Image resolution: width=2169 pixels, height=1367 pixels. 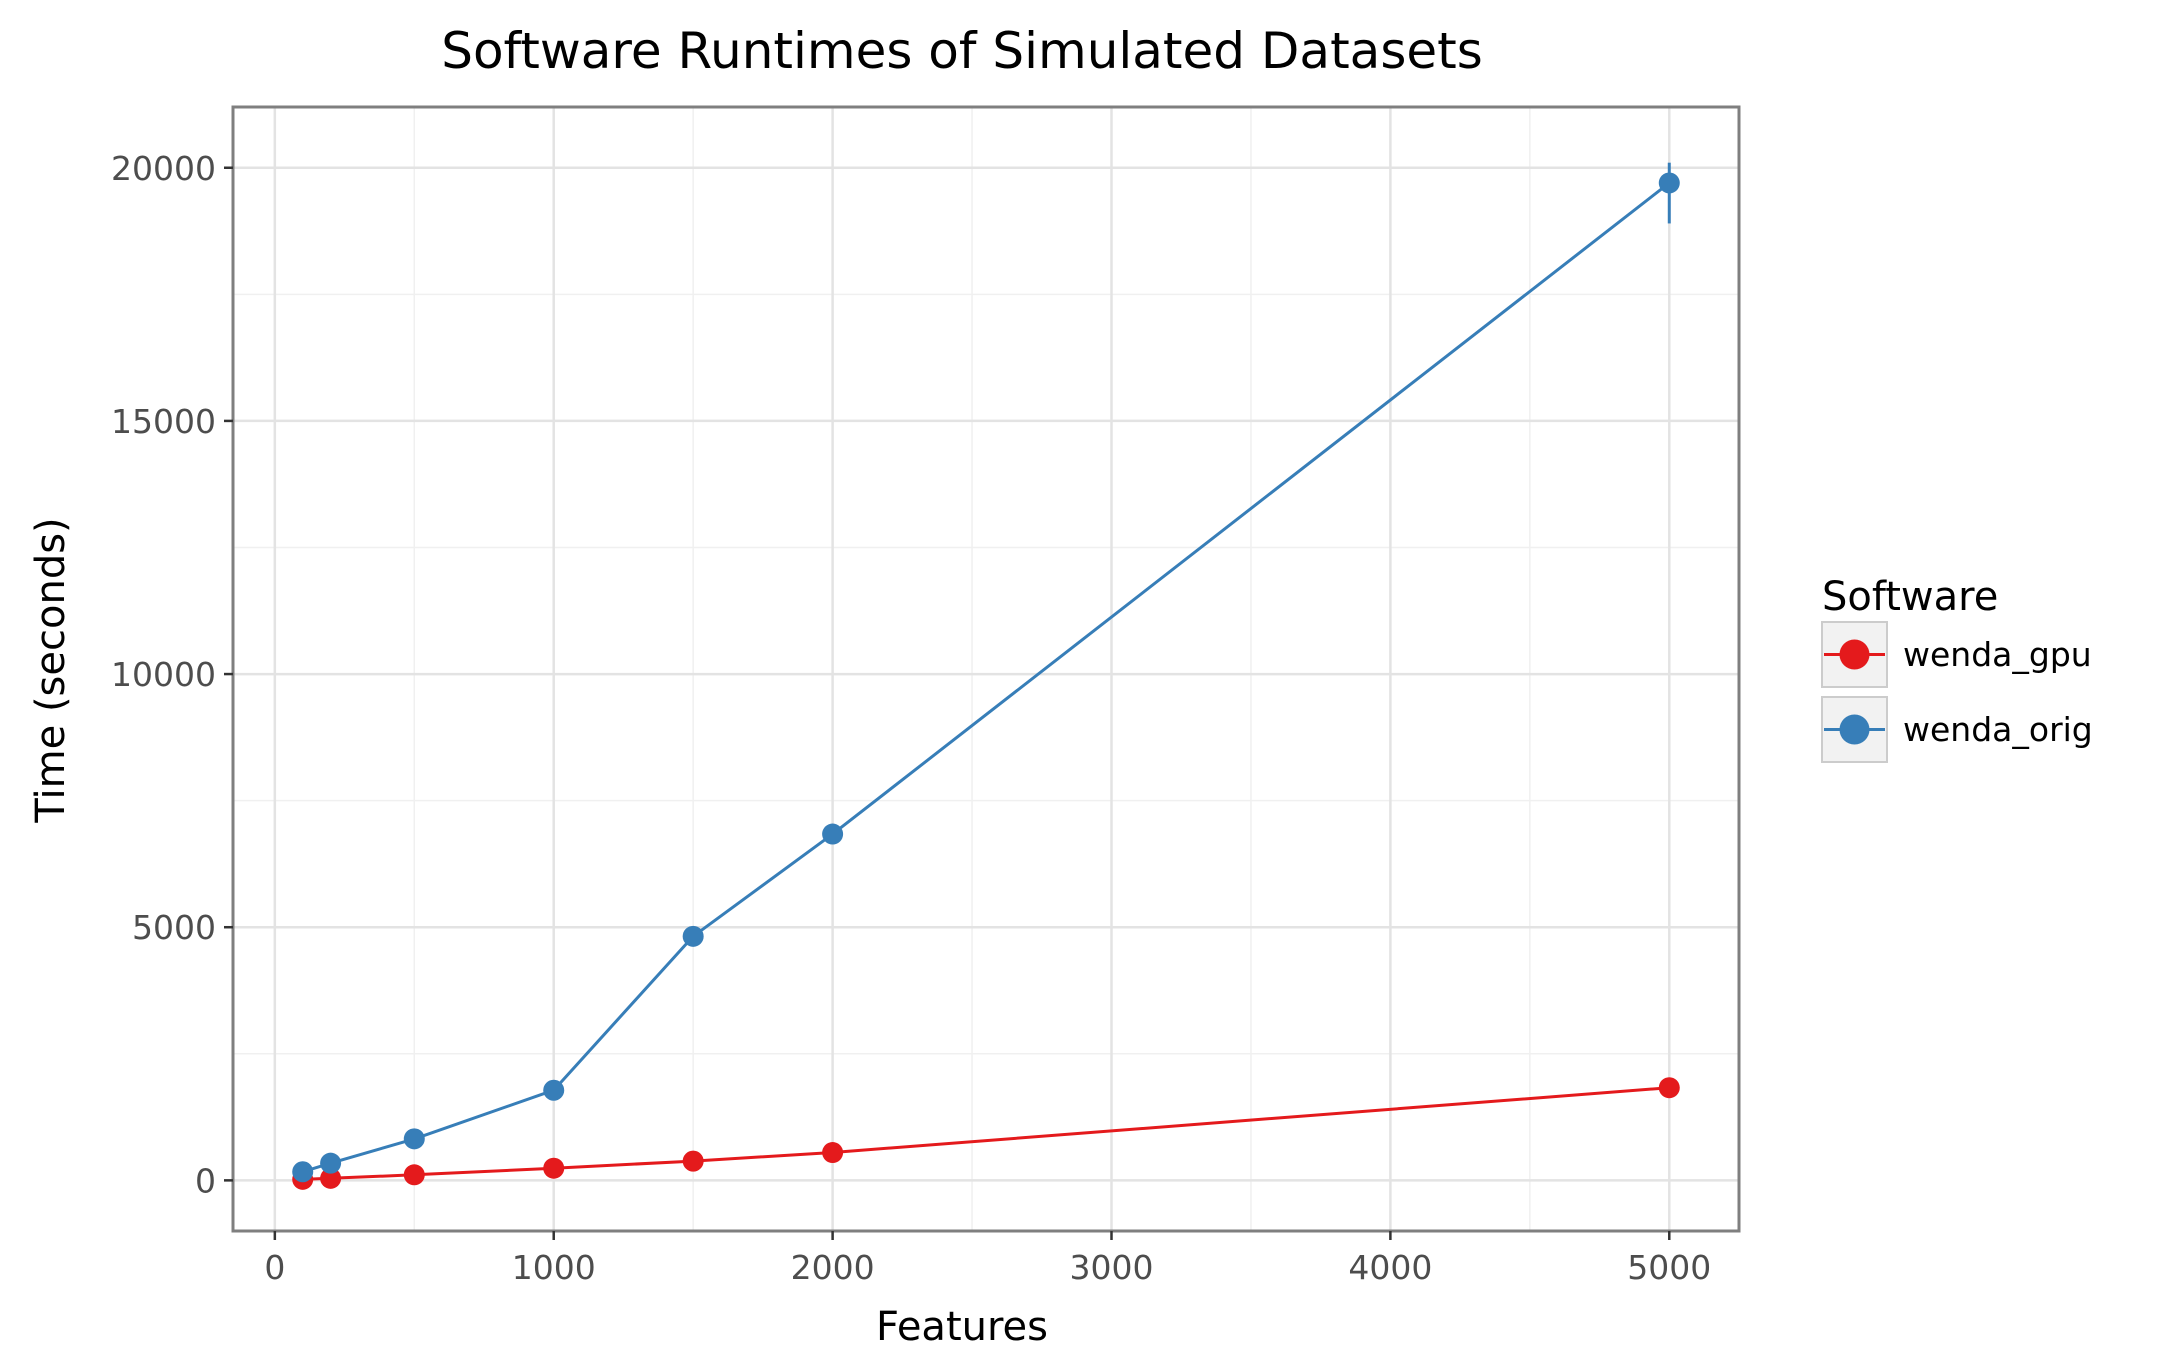 I want to click on x-tick-label: 0, so click(x=274, y=1267).